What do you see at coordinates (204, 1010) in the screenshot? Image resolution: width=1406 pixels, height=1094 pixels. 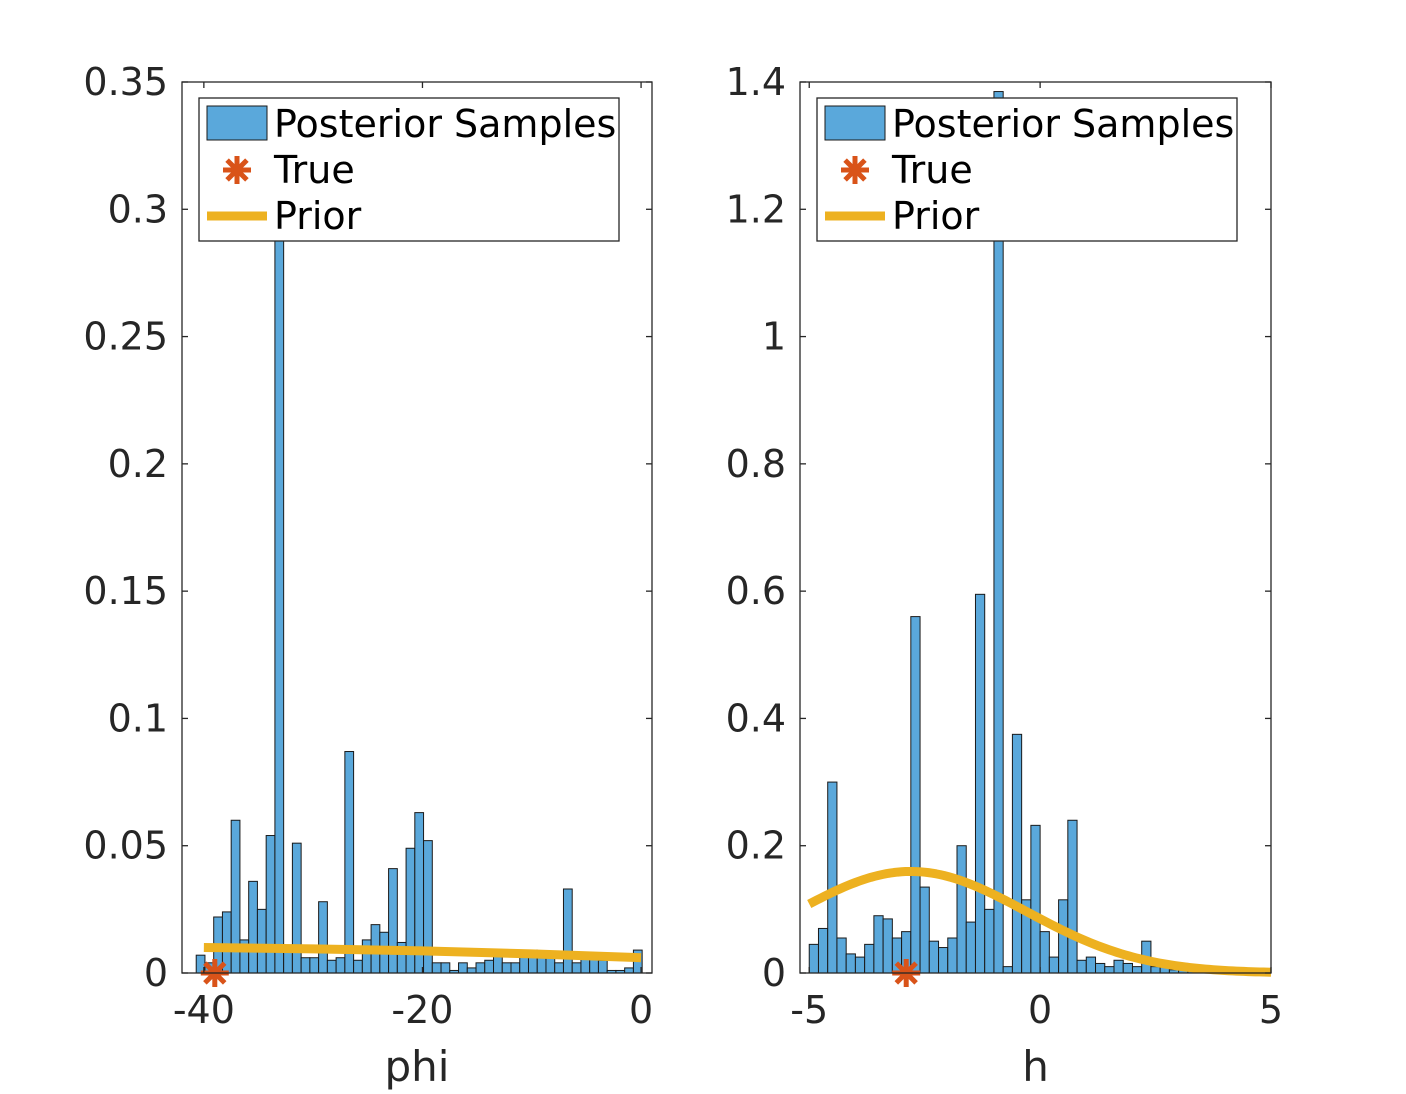 I see `phi-x-tick-label: -40` at bounding box center [204, 1010].